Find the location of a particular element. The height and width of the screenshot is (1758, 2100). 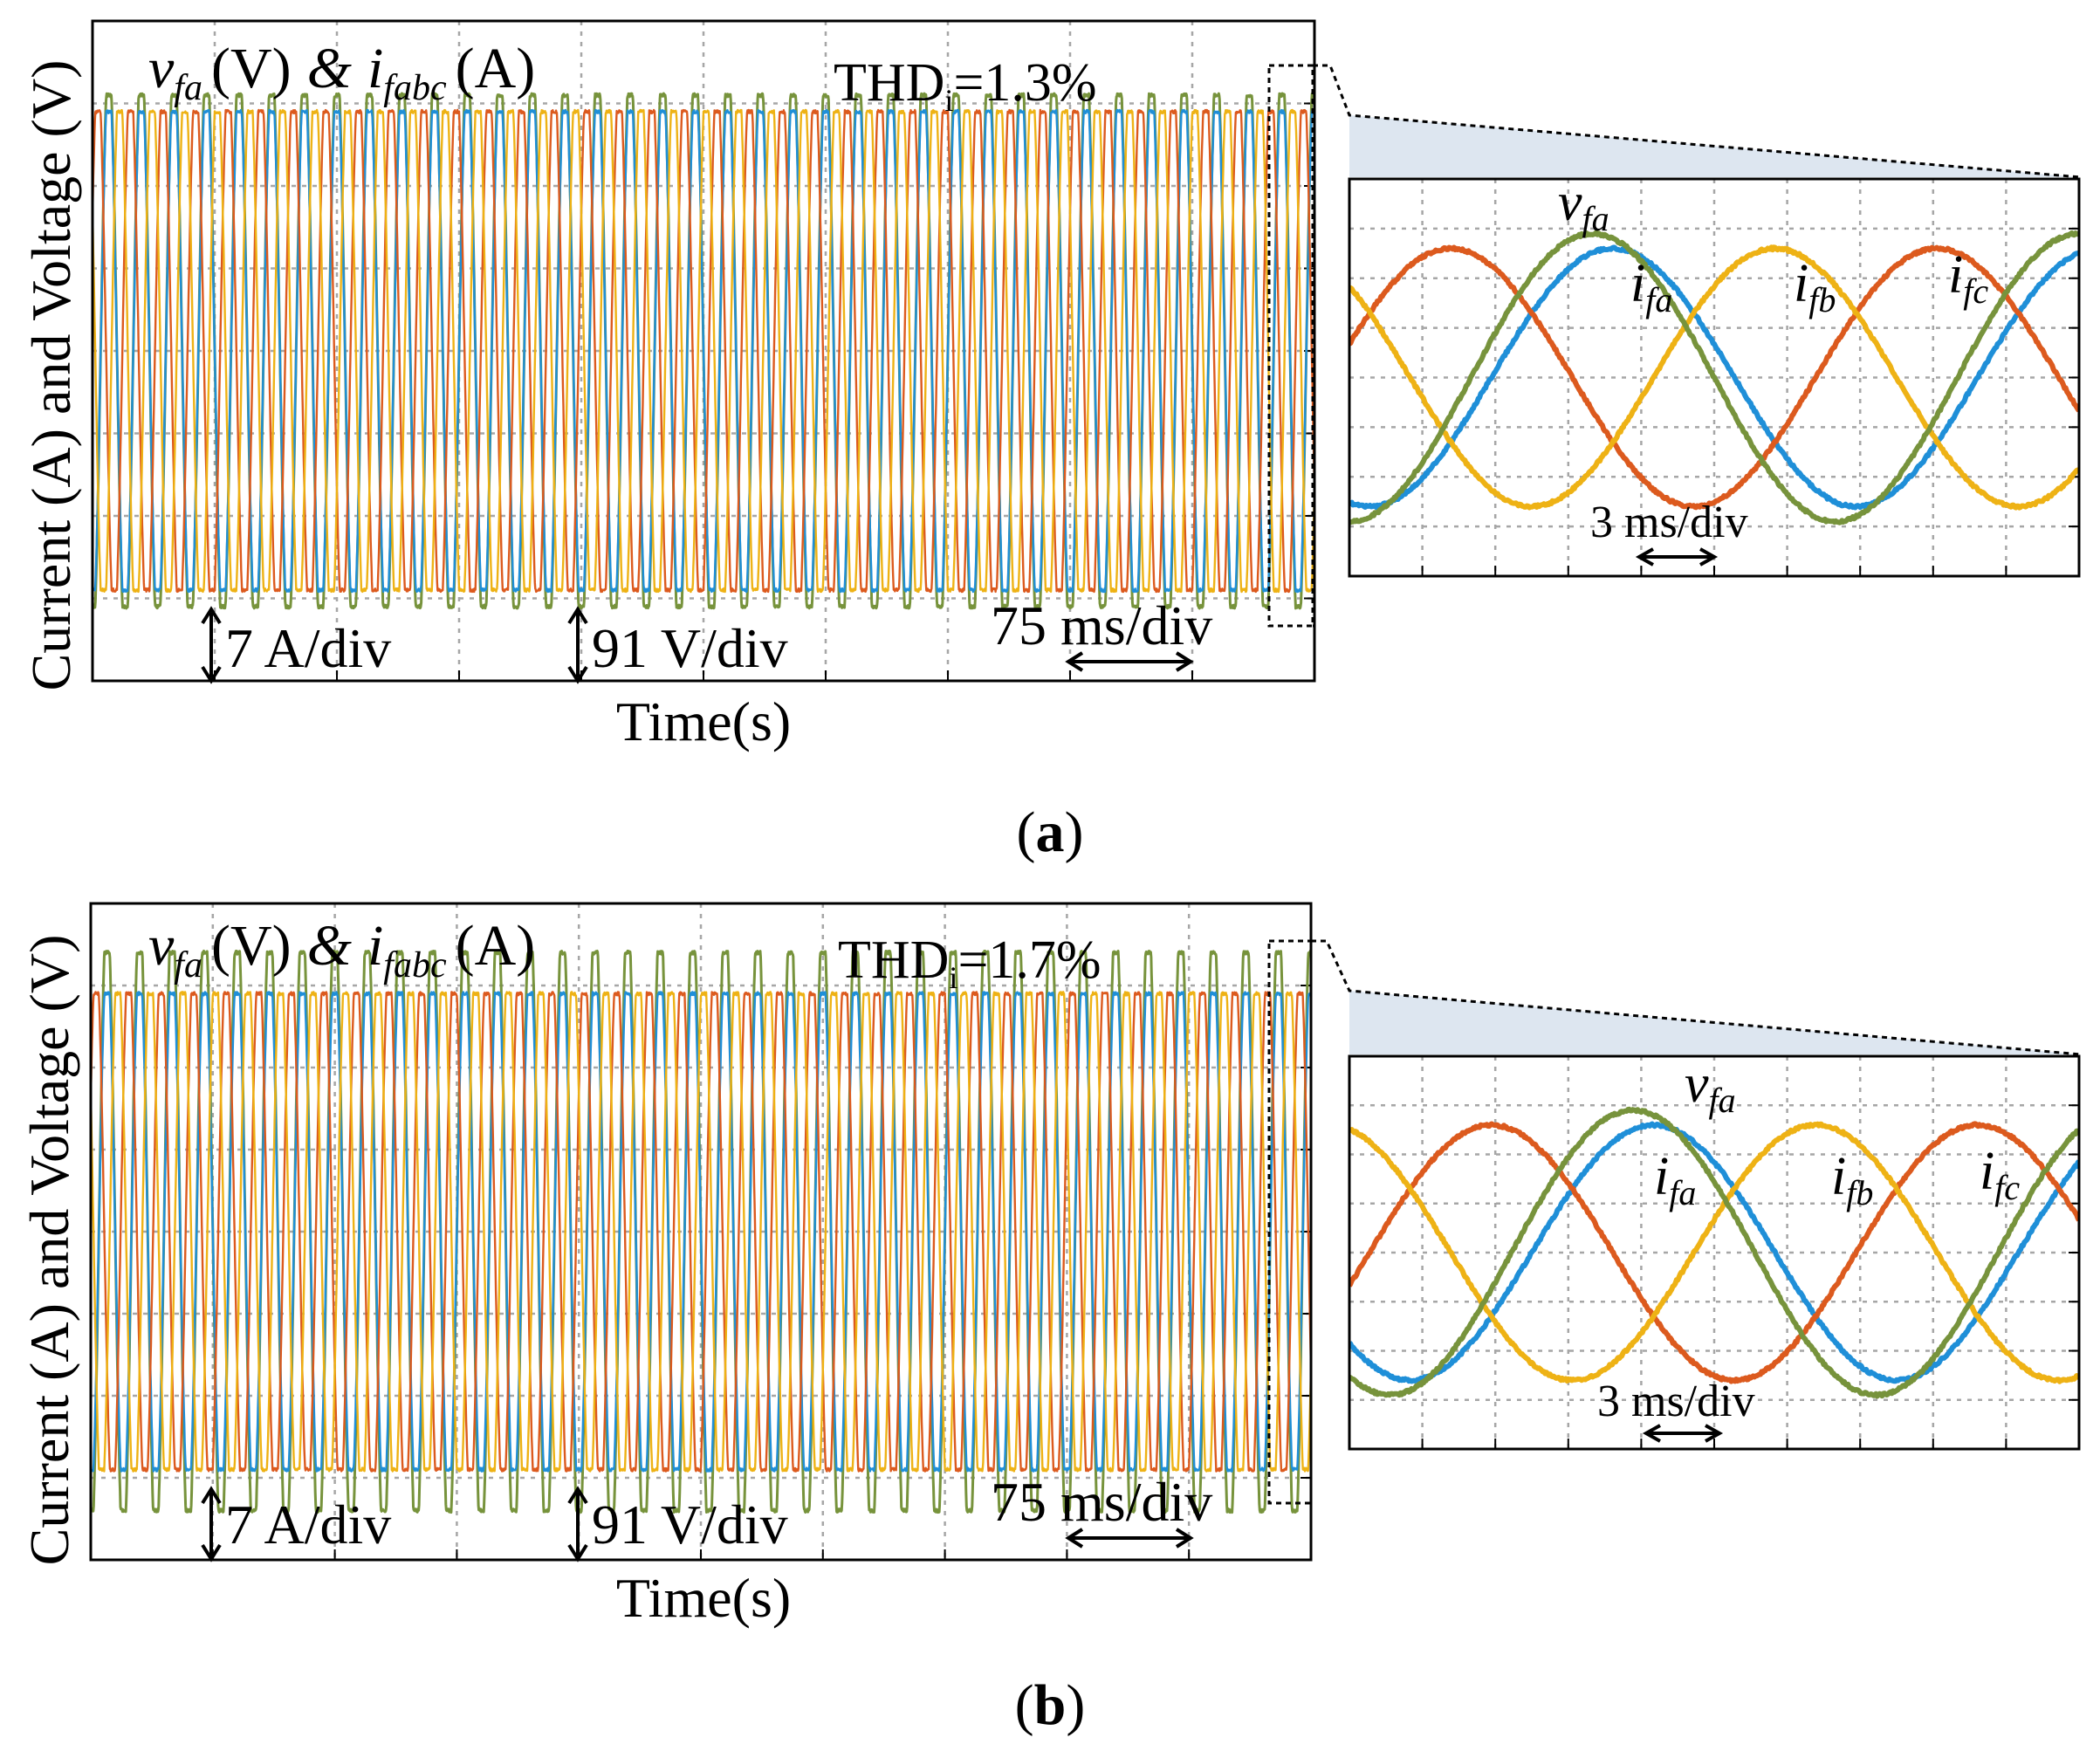

y-axis-label-a: Current (A) and Voltage (V) is located at coordinates (51, 375).